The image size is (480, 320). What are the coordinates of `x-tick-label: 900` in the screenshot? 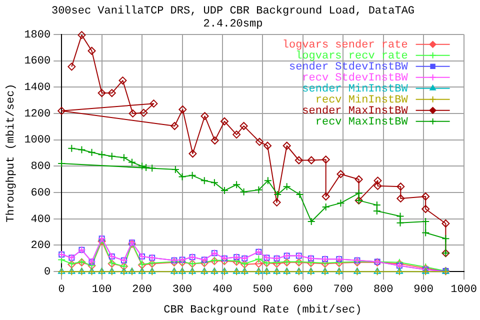 It's located at (424, 290).